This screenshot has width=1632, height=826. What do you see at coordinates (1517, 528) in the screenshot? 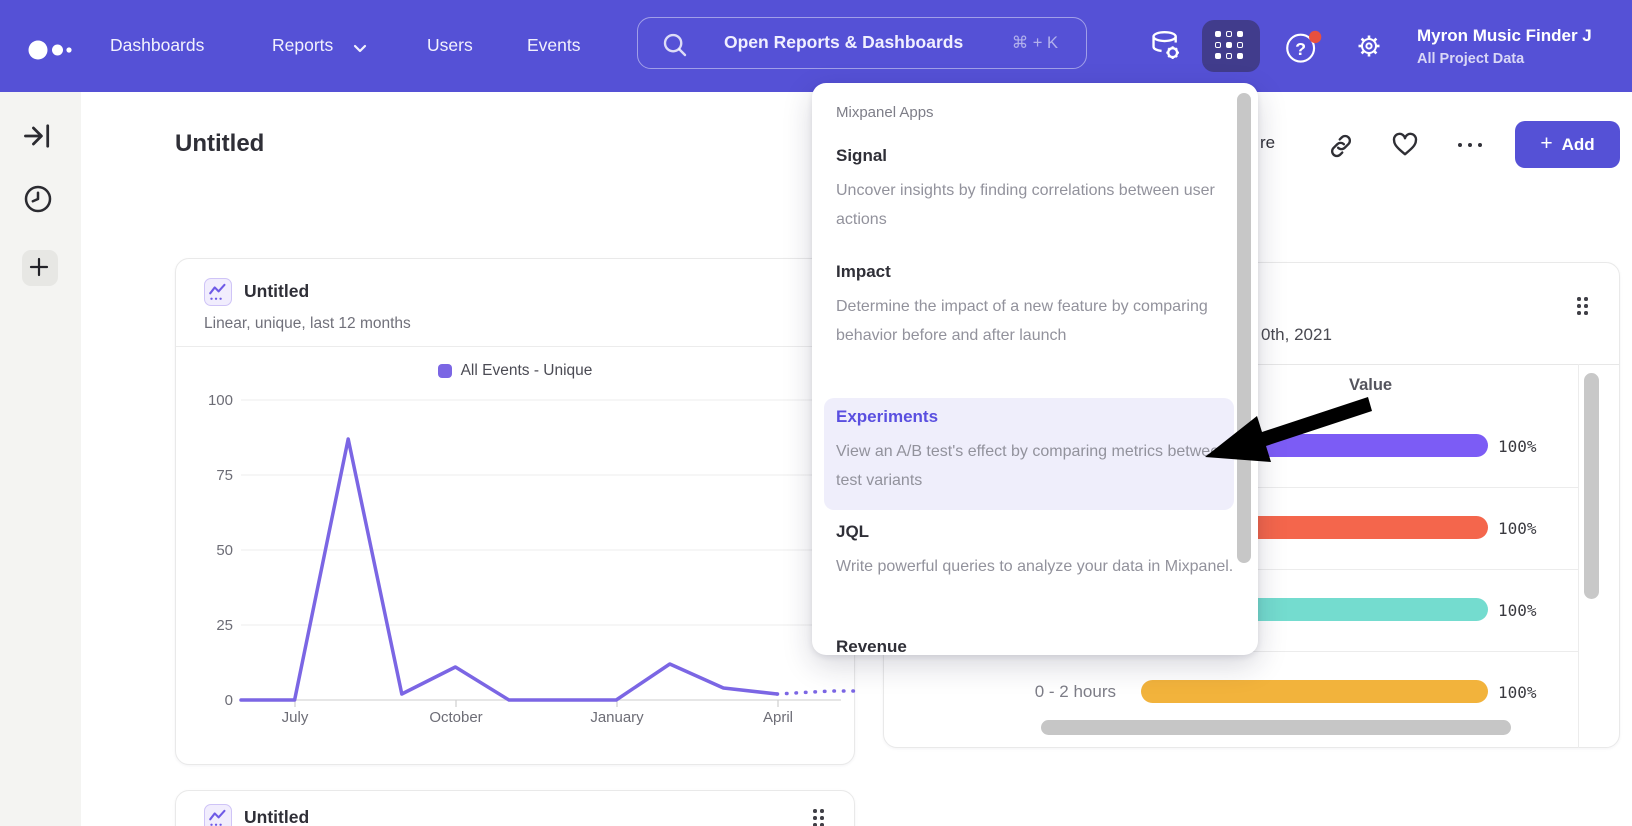
I see `value-label-1: 100%` at bounding box center [1517, 528].